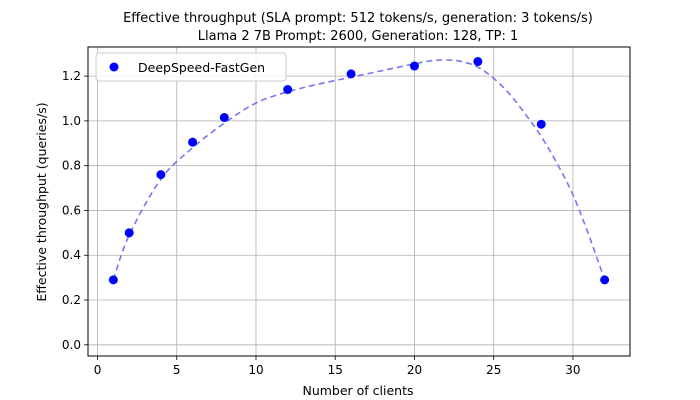  Describe the element at coordinates (71, 255) in the screenshot. I see `y-tick-label: 0.4` at that location.